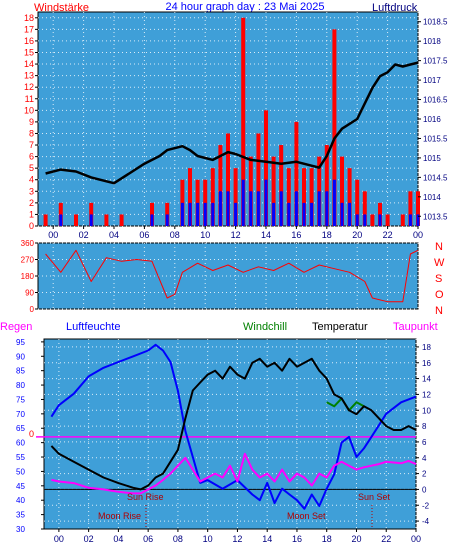  I want to click on wind-direction-line, so click(232, 276).